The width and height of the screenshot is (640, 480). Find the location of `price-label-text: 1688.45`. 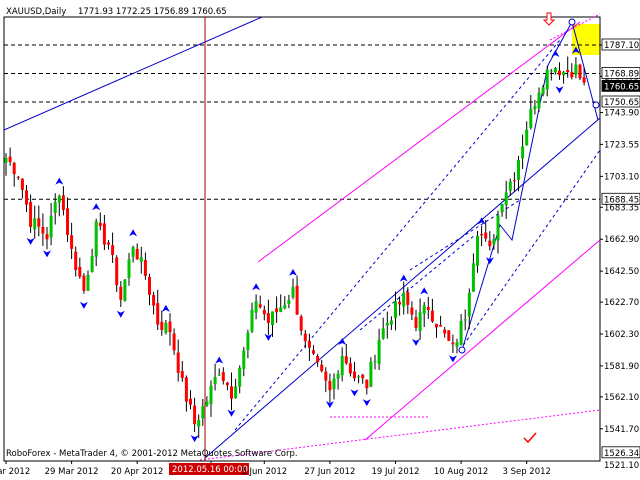

price-label-text: 1688.45 is located at coordinates (621, 200).